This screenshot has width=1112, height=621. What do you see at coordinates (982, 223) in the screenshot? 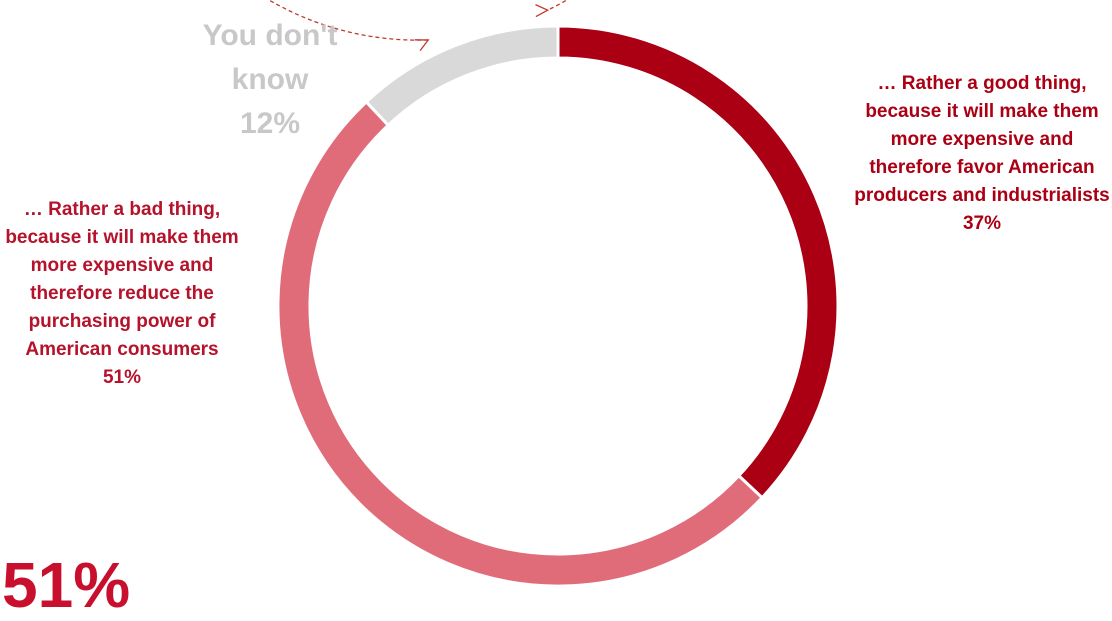
I see `slice-value-good-thing: 37%` at bounding box center [982, 223].